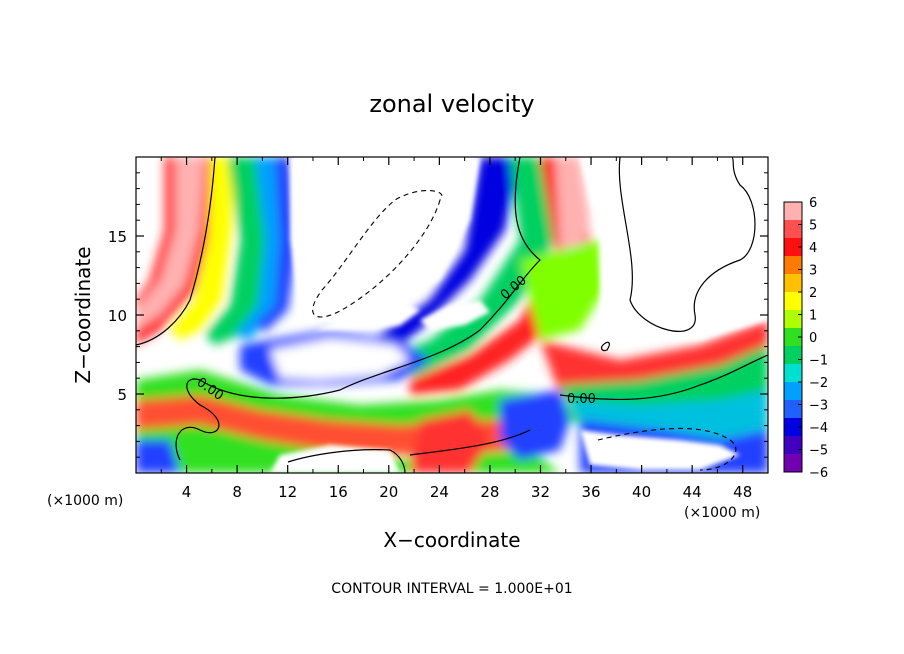 The height and width of the screenshot is (654, 904). What do you see at coordinates (742, 492) in the screenshot?
I see `x-tick-label: 48` at bounding box center [742, 492].